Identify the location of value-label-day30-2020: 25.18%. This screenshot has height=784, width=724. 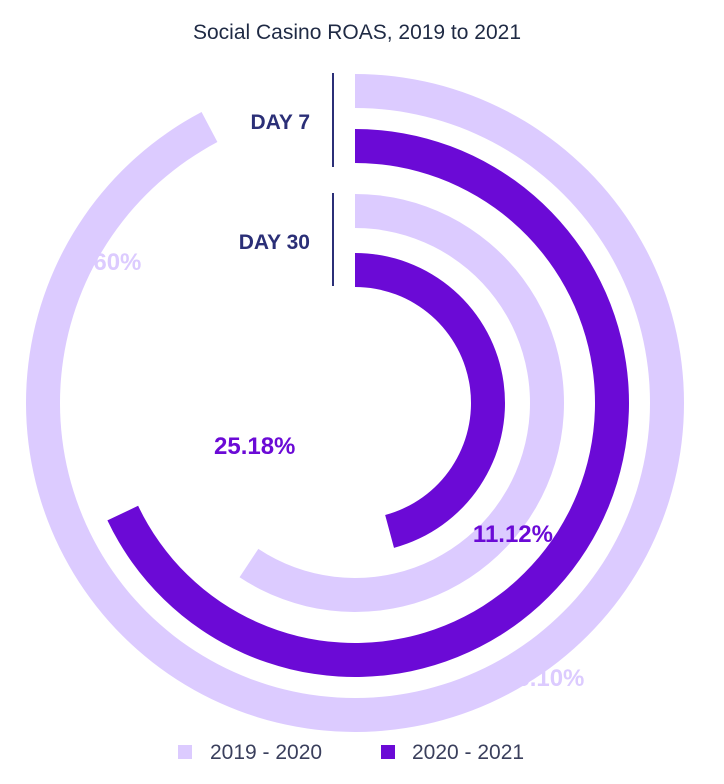
(254, 446).